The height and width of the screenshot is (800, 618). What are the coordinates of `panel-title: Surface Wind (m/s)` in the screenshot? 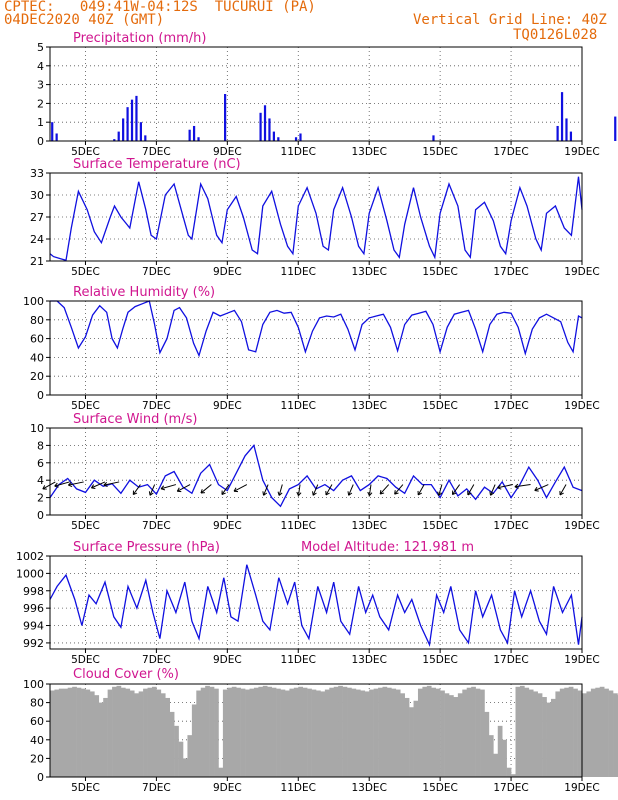 It's located at (135, 419).